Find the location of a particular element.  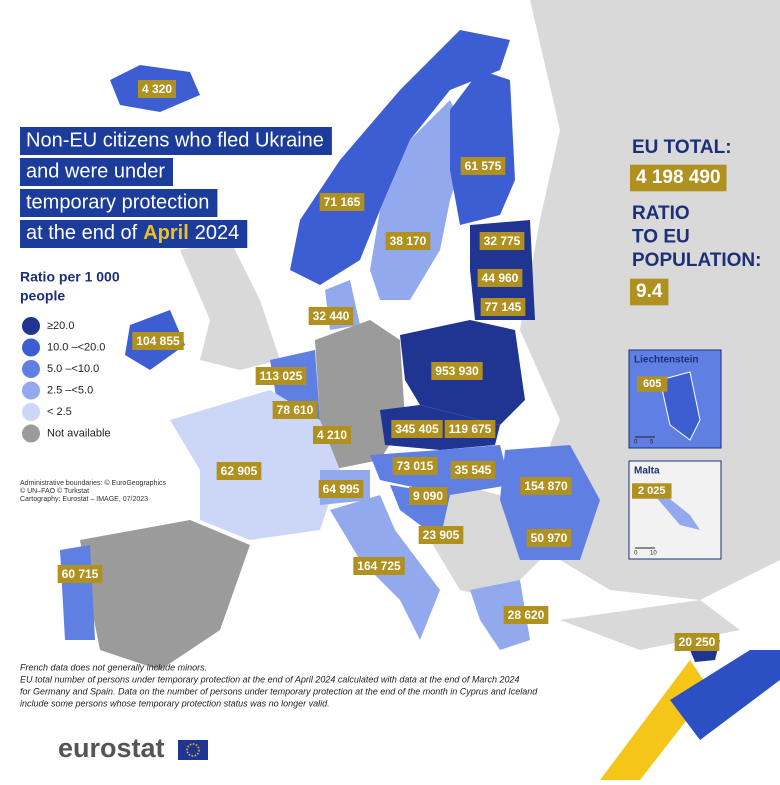

map-label: 60 715 is located at coordinates (80, 574).